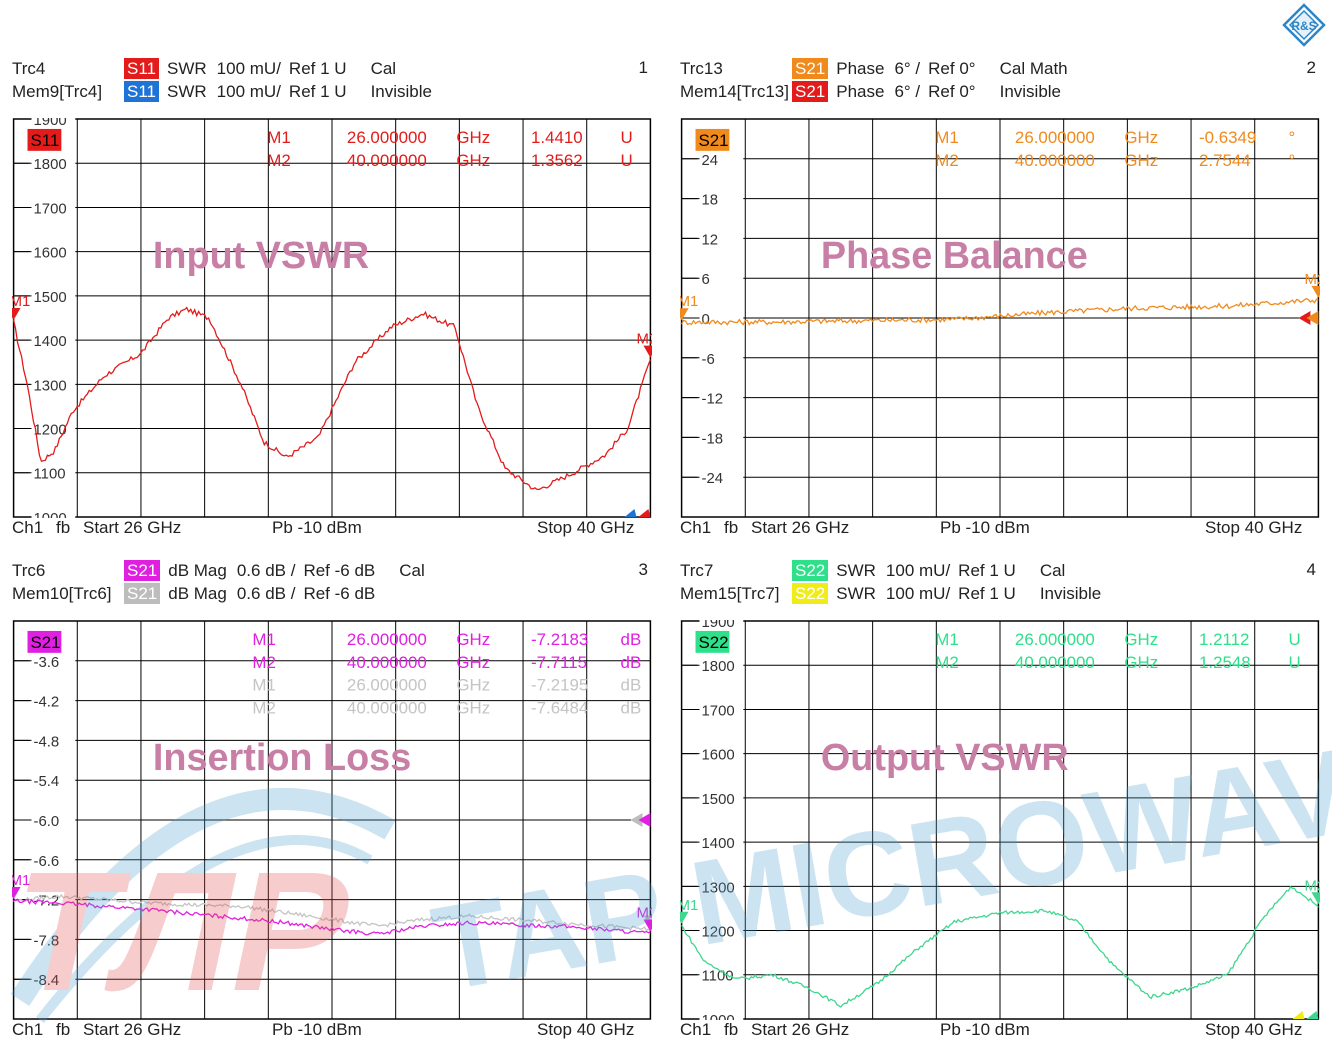 This screenshot has width=1332, height=1060. What do you see at coordinates (717, 932) in the screenshot?
I see `y-tick-label: 1200` at bounding box center [717, 932].